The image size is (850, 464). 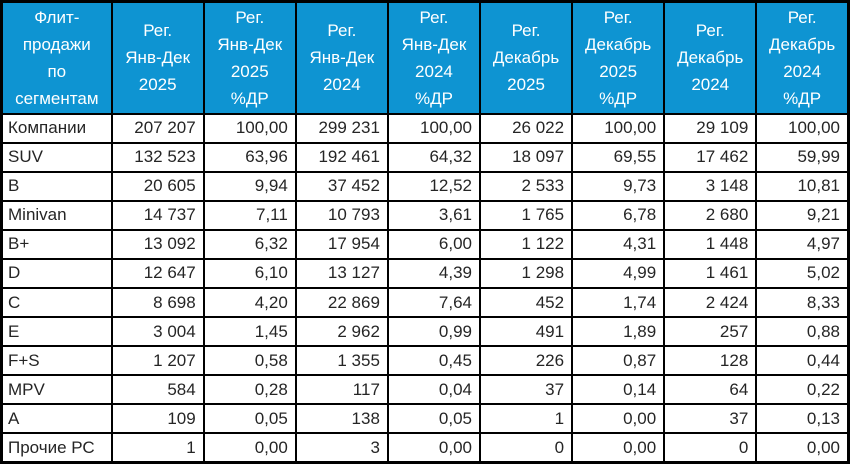 What do you see at coordinates (618, 215) in the screenshot?
I see `value-cell: 6,78` at bounding box center [618, 215].